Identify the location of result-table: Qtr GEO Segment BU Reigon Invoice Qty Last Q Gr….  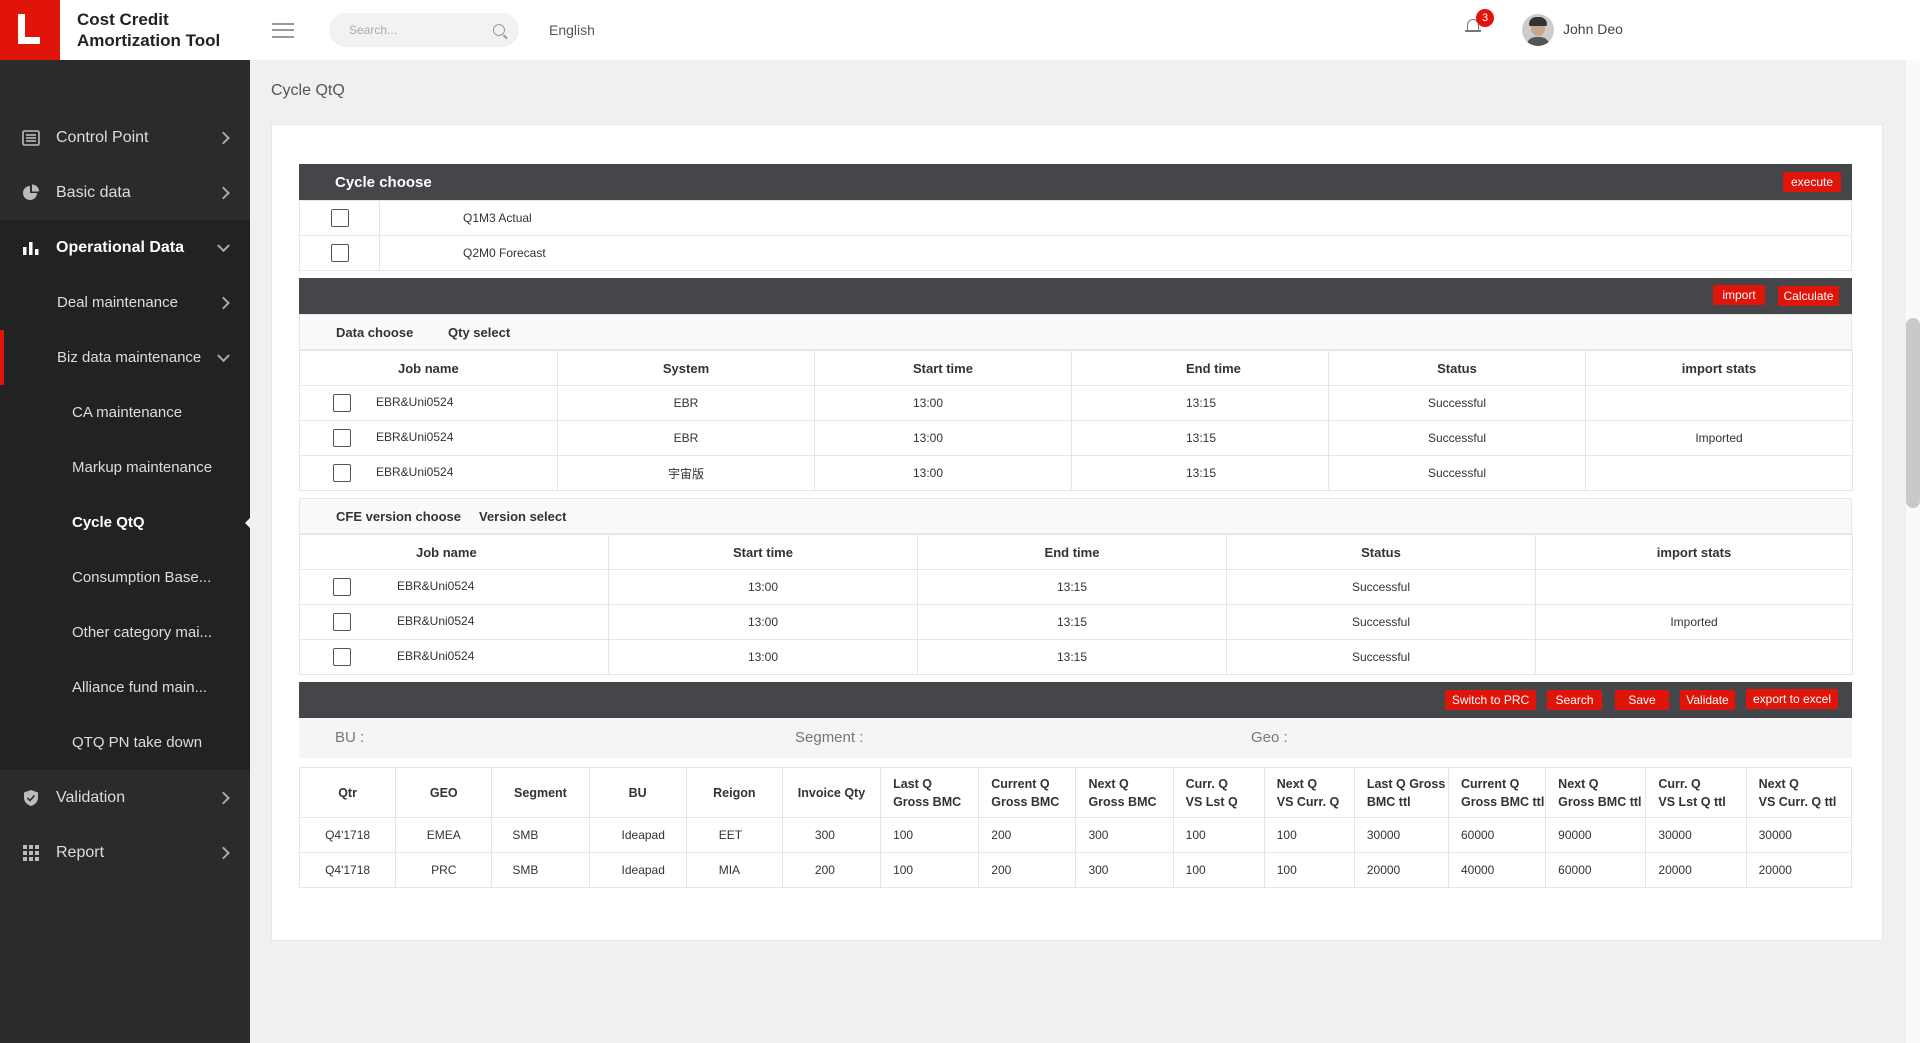
(1075, 827).